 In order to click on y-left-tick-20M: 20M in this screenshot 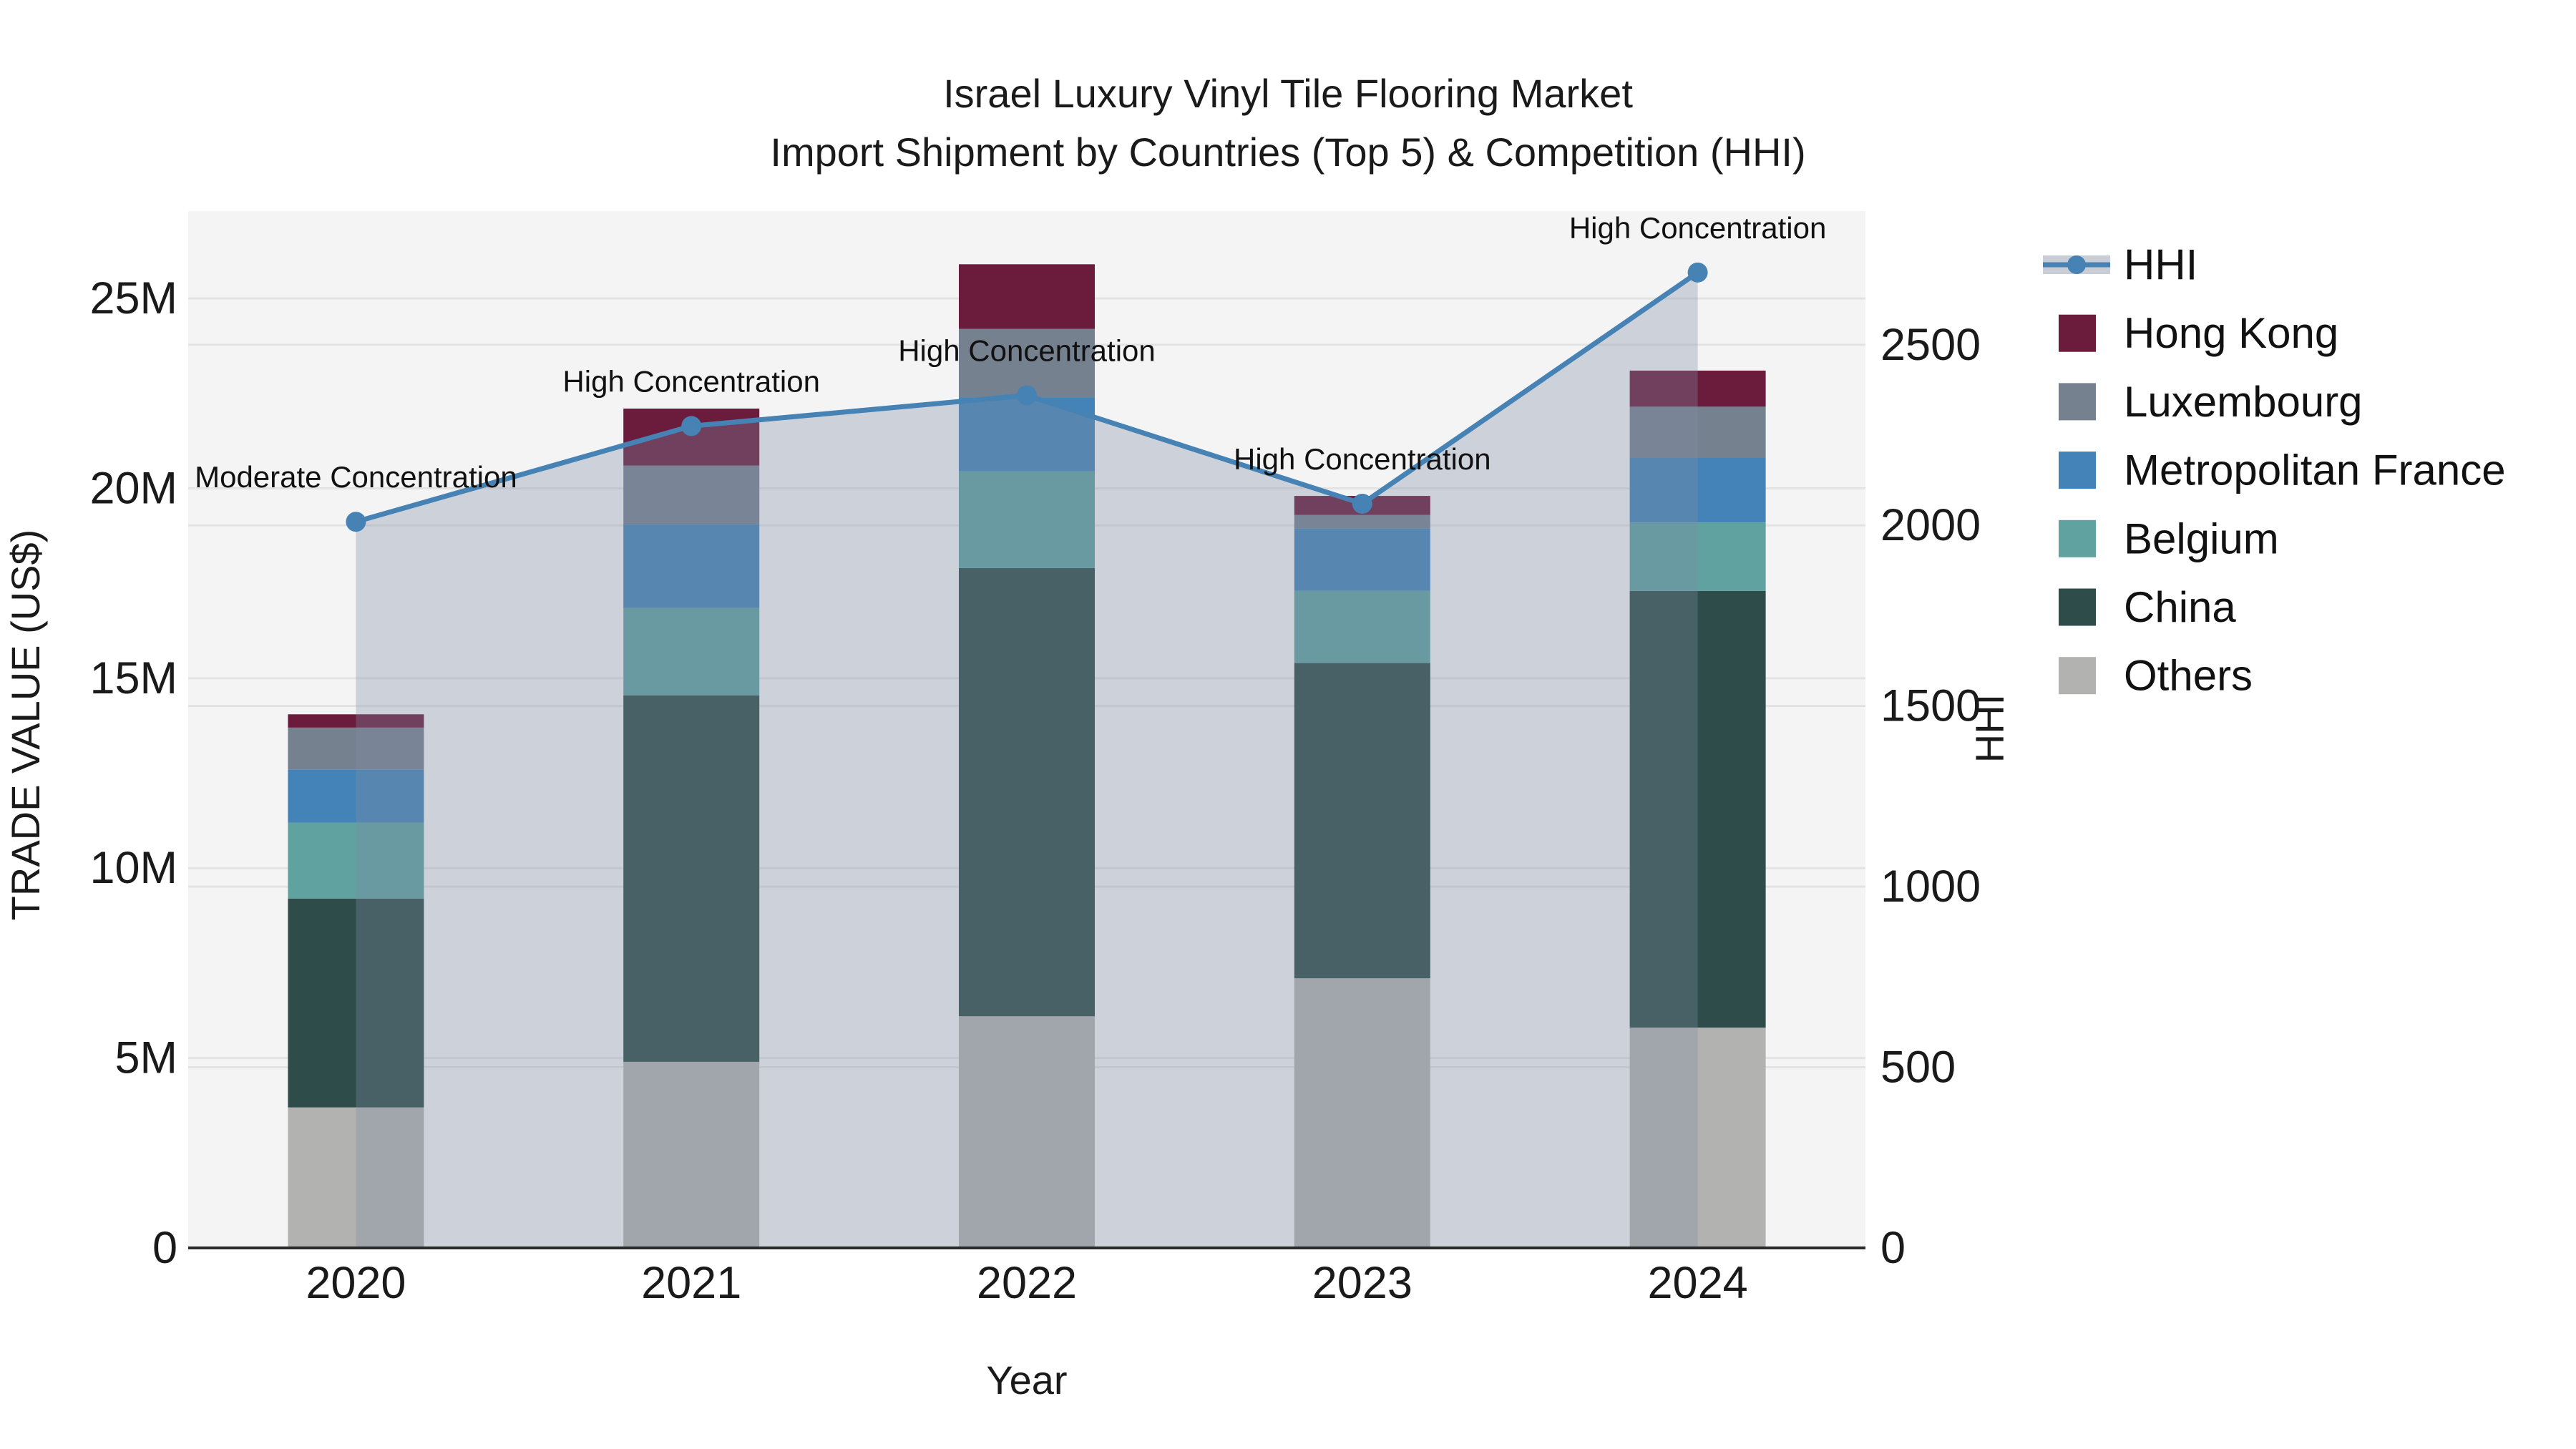, I will do `click(133, 488)`.